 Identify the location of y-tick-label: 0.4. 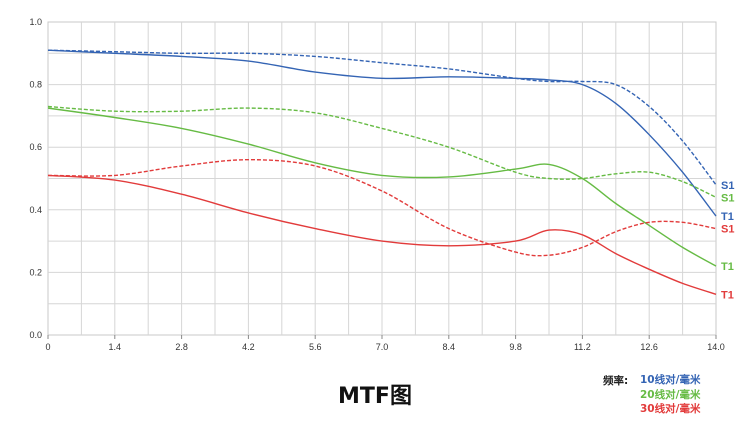
(35, 210).